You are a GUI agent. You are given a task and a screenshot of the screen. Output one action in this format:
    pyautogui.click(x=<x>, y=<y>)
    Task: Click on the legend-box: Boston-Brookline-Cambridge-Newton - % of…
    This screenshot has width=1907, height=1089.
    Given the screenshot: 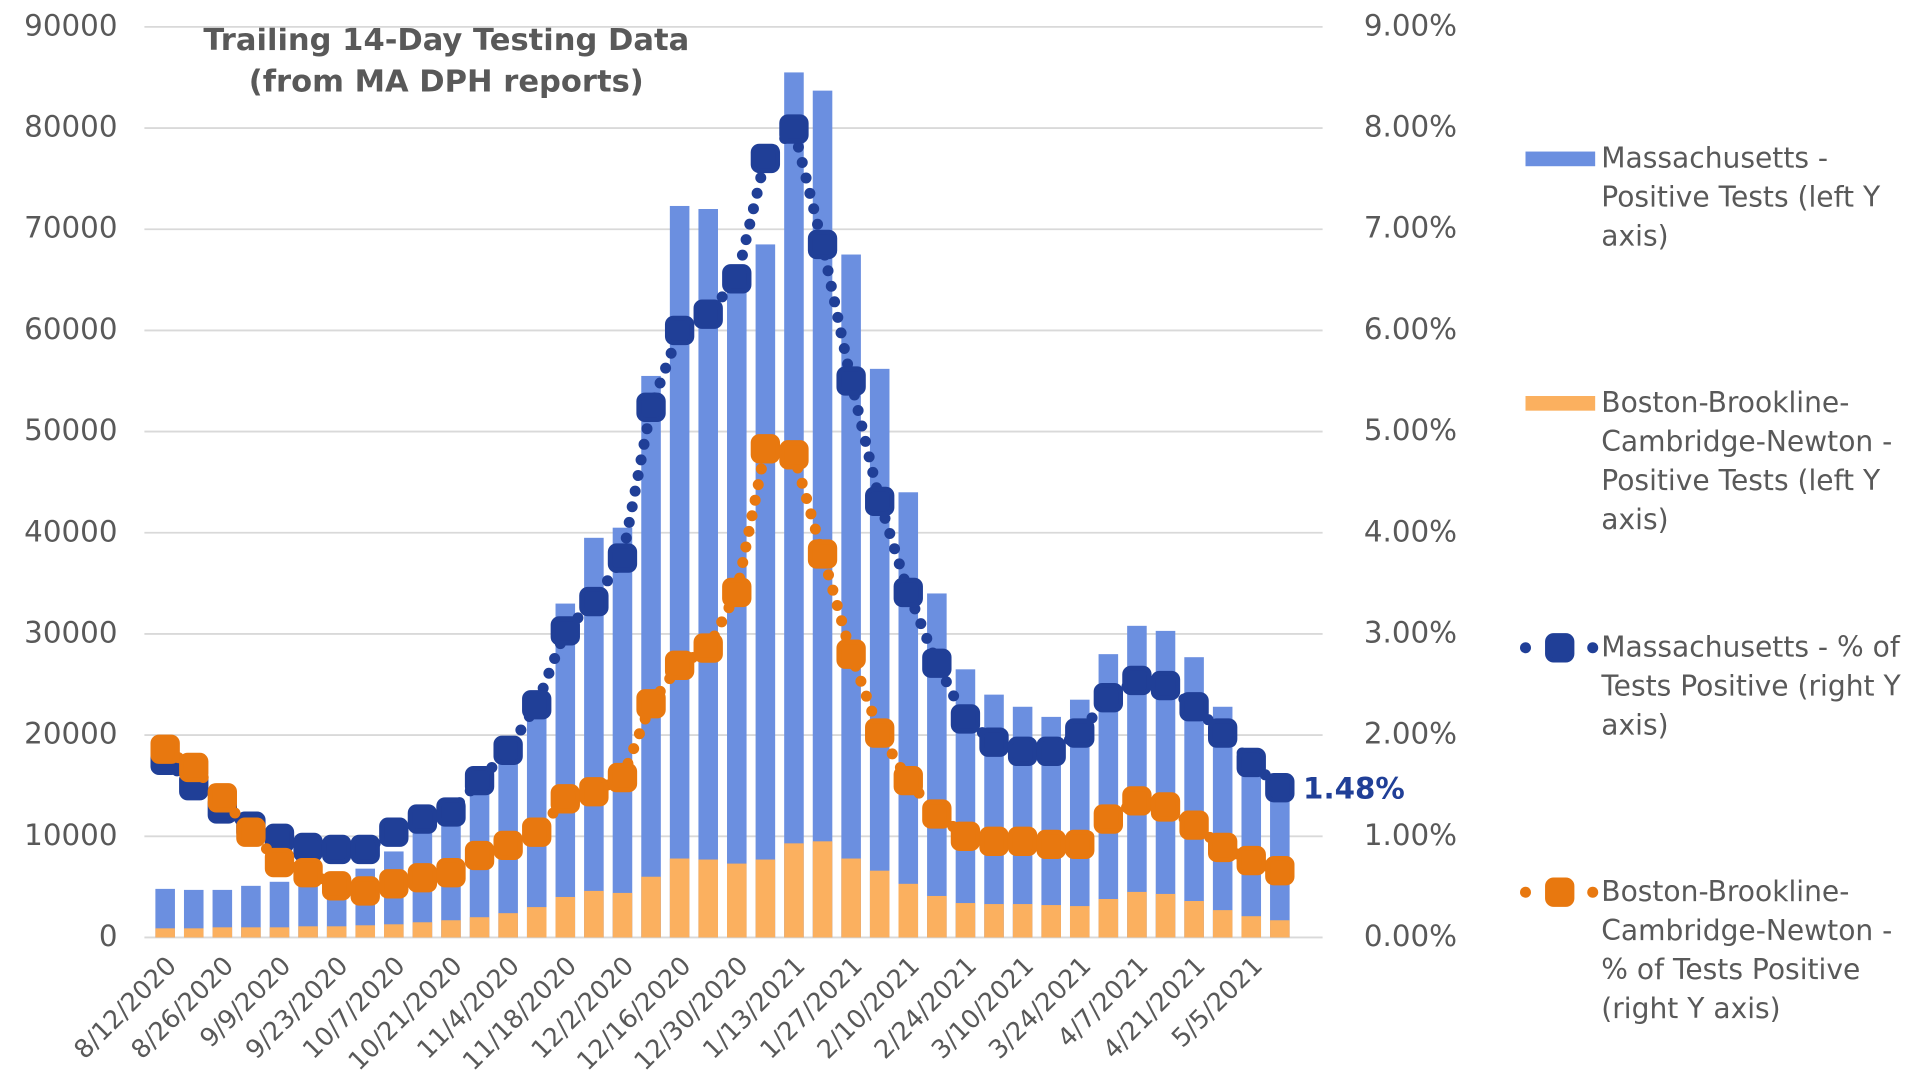 What is the action you would take?
    pyautogui.click(x=1746, y=950)
    